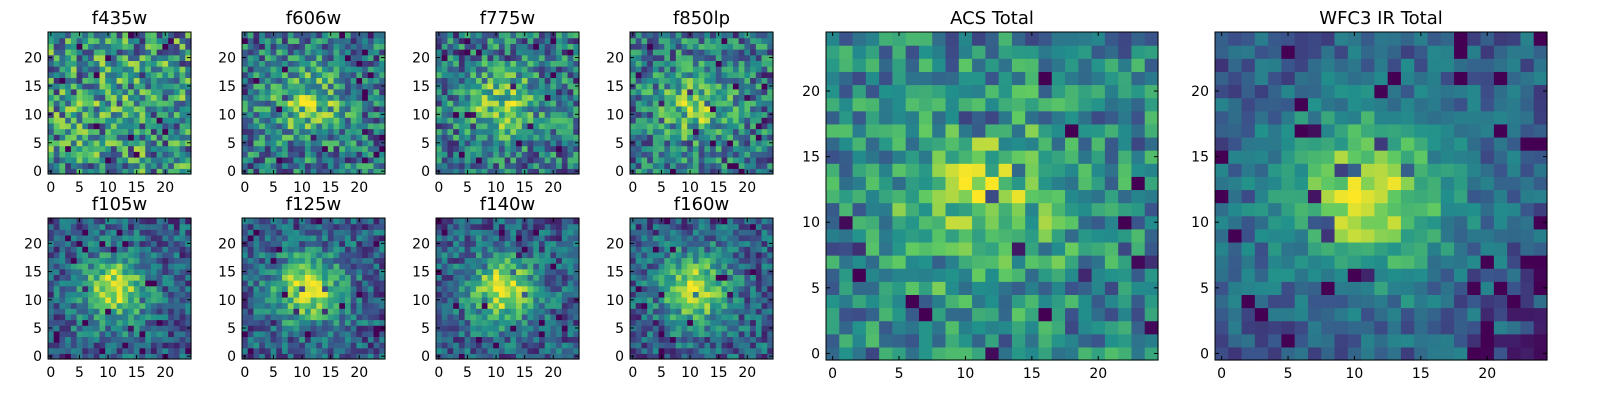 This screenshot has width=1600, height=400. Describe the element at coordinates (508, 103) in the screenshot. I see `heatmap-cells` at that location.